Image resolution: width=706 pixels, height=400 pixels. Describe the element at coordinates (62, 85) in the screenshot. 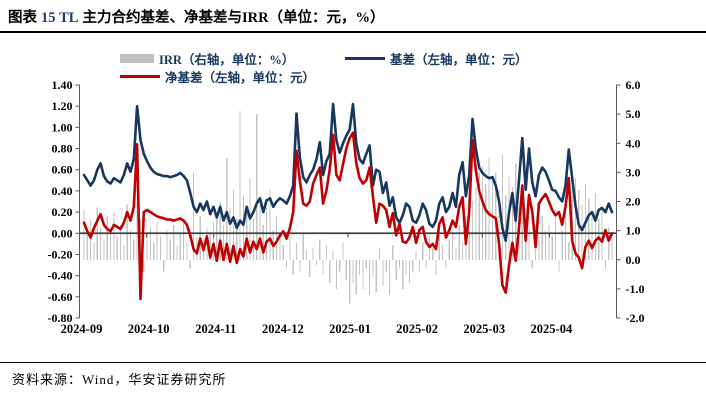

I see `left-axis-tick-label: 1.40` at that location.